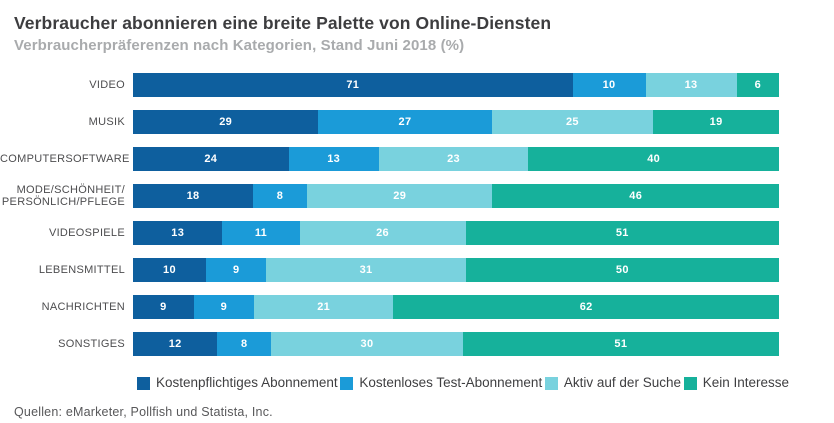 The height and width of the screenshot is (423, 834). I want to click on bar-segment: 11, so click(261, 233).